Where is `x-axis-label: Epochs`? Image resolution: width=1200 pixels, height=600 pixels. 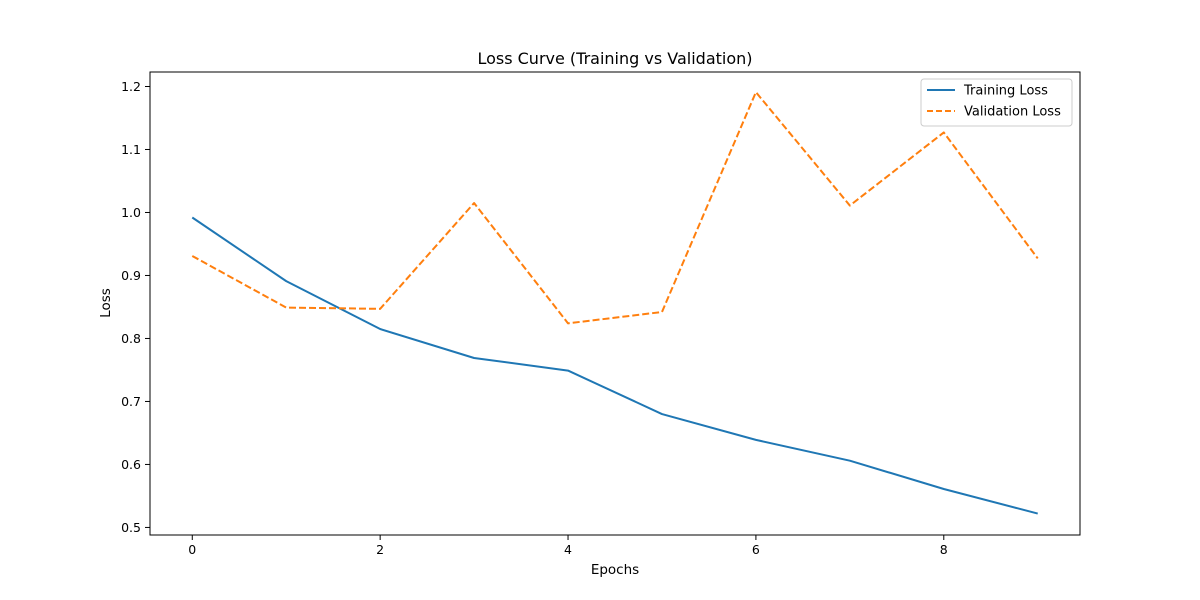
x-axis-label: Epochs is located at coordinates (615, 570).